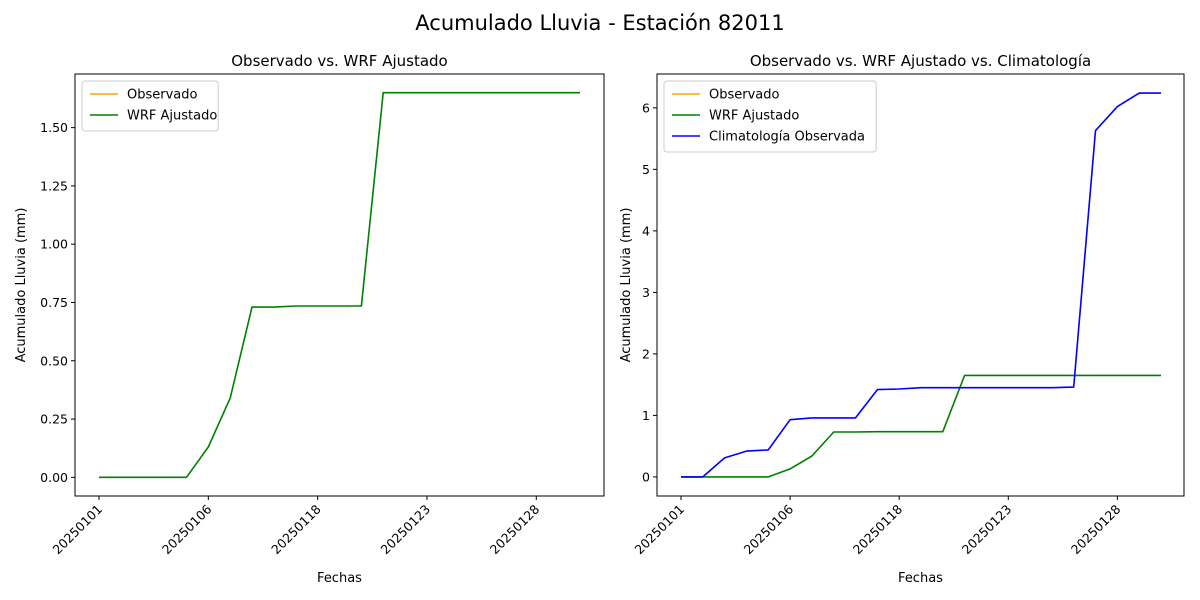 The height and width of the screenshot is (600, 1200). Describe the element at coordinates (54, 477) in the screenshot. I see `y-tick-label: 0.00` at that location.